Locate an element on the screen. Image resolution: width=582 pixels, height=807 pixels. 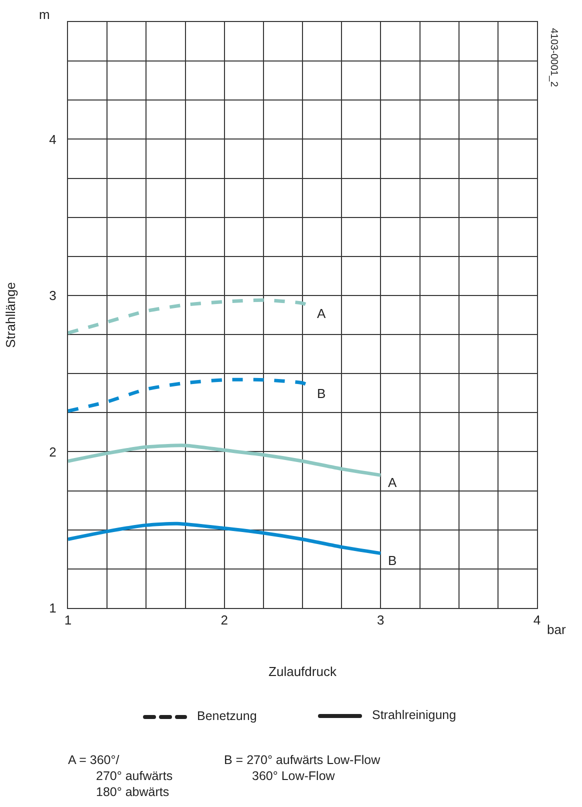
text: A = 360°/ 270° aufwärts 180° abwärts is located at coordinates (120, 776).